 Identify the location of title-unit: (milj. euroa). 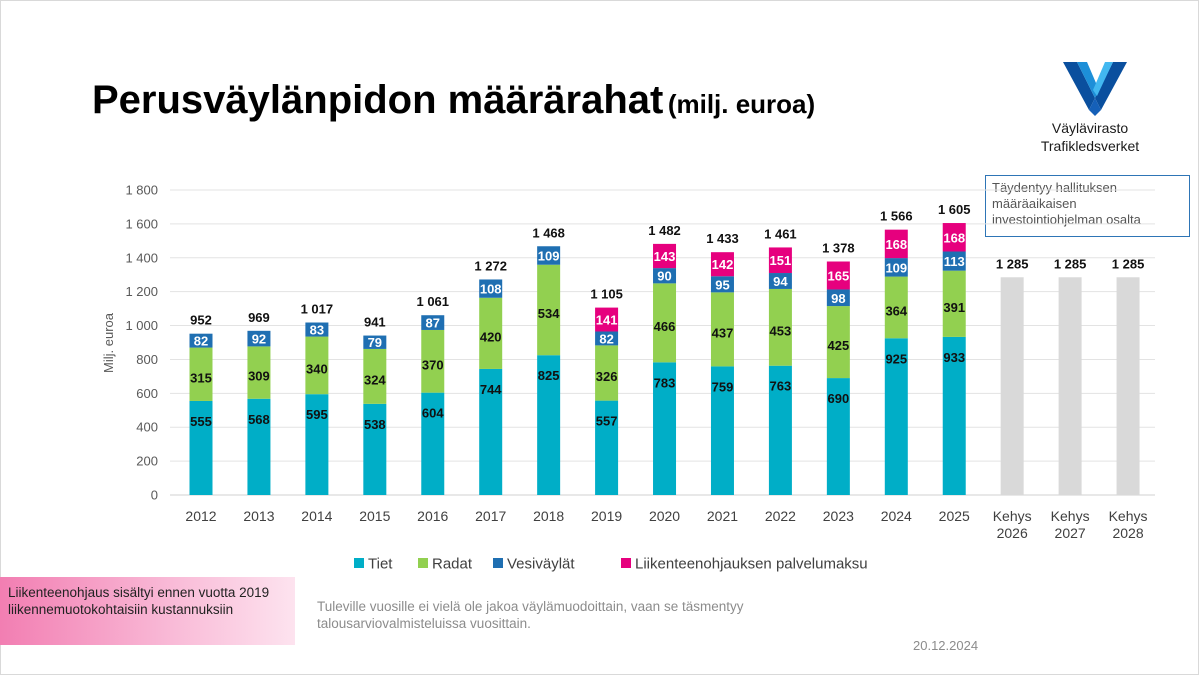
(741, 104).